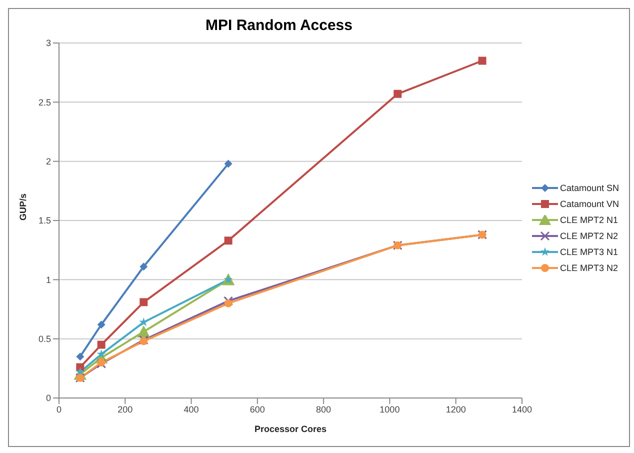  What do you see at coordinates (44, 221) in the screenshot?
I see `y-tick-label: 1.5` at bounding box center [44, 221].